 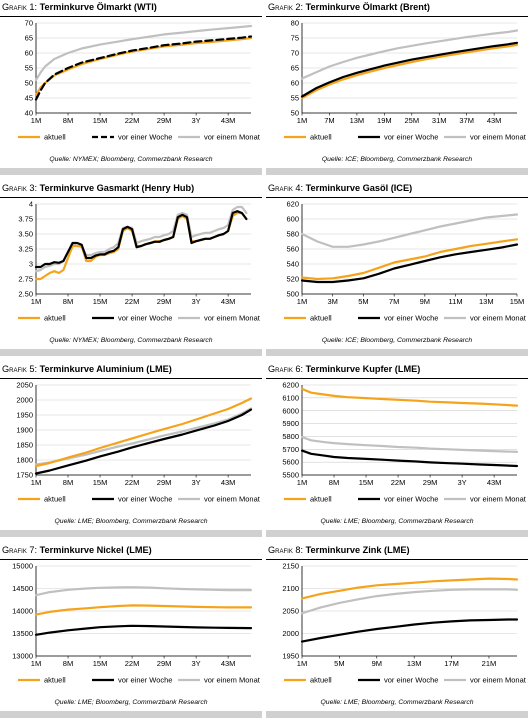 I want to click on y-tick-label: 2050, so click(x=290, y=611).